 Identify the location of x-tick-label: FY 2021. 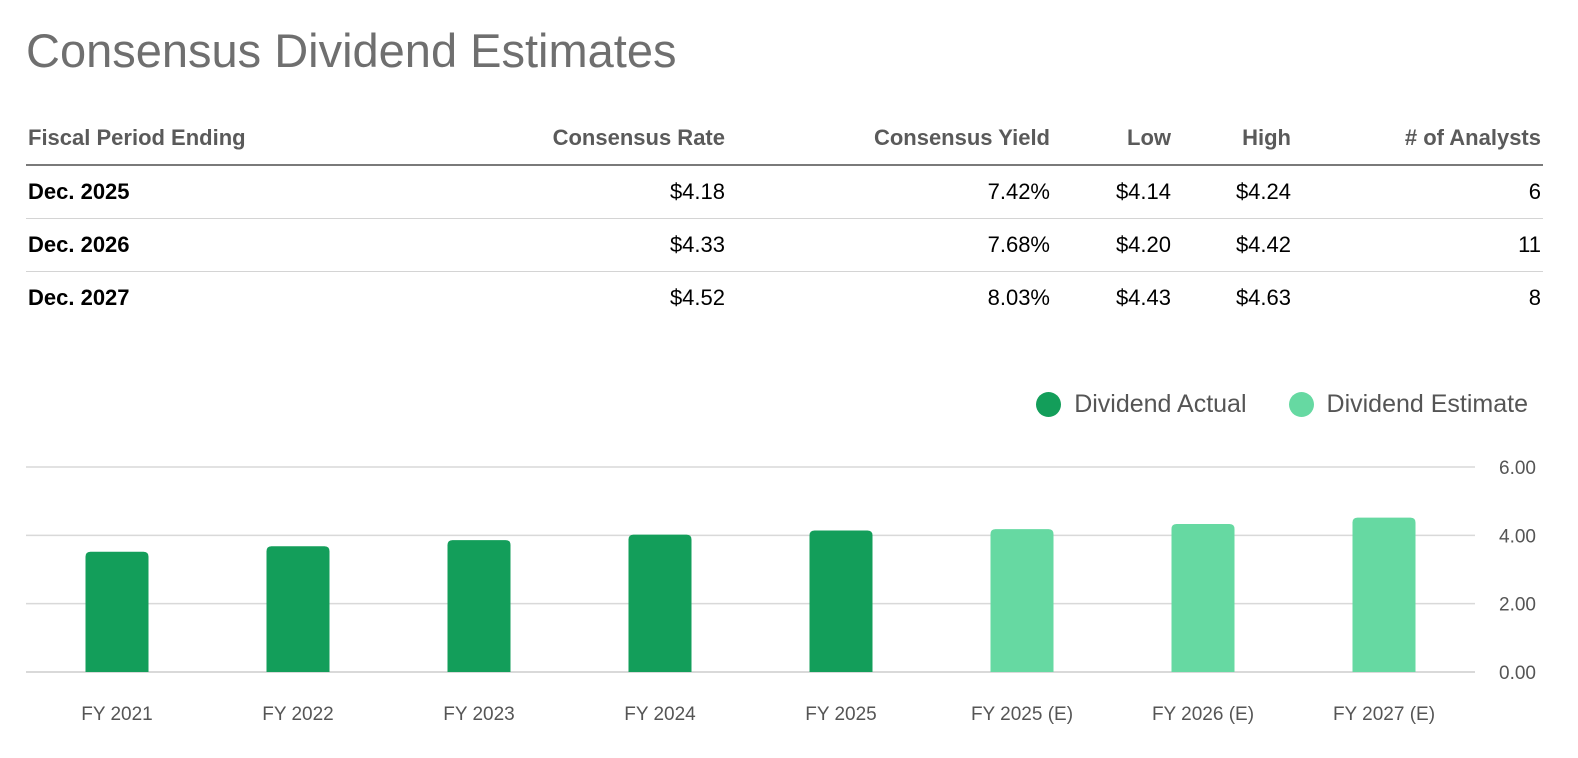
(116, 714).